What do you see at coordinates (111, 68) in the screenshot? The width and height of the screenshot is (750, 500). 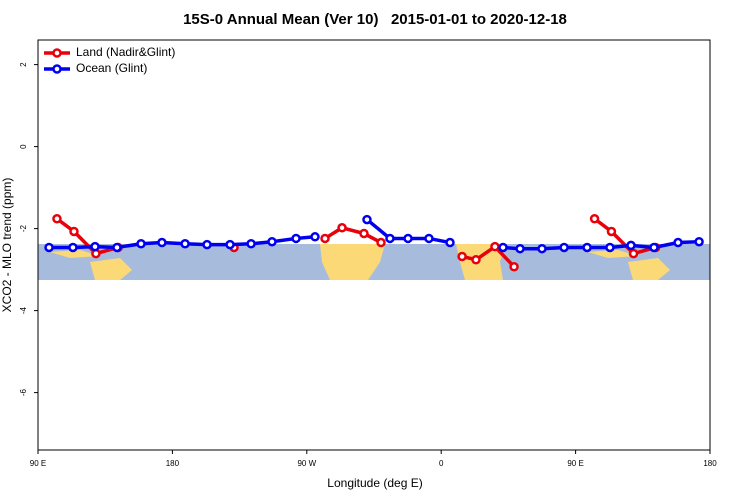 I see `legend-label: Ocean (Glint)` at bounding box center [111, 68].